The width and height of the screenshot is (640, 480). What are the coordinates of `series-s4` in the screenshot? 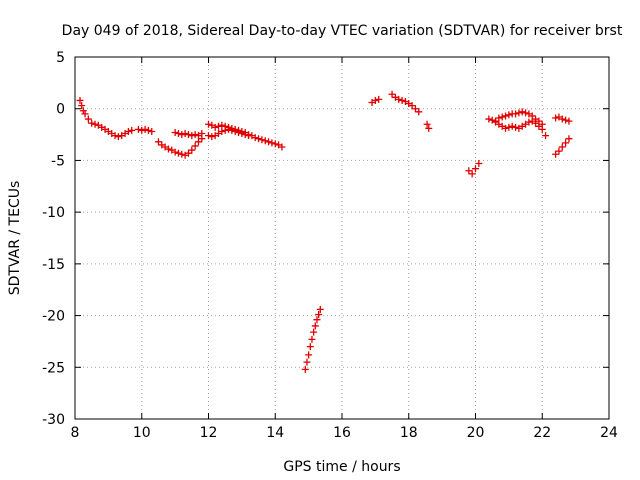 It's located at (188, 134).